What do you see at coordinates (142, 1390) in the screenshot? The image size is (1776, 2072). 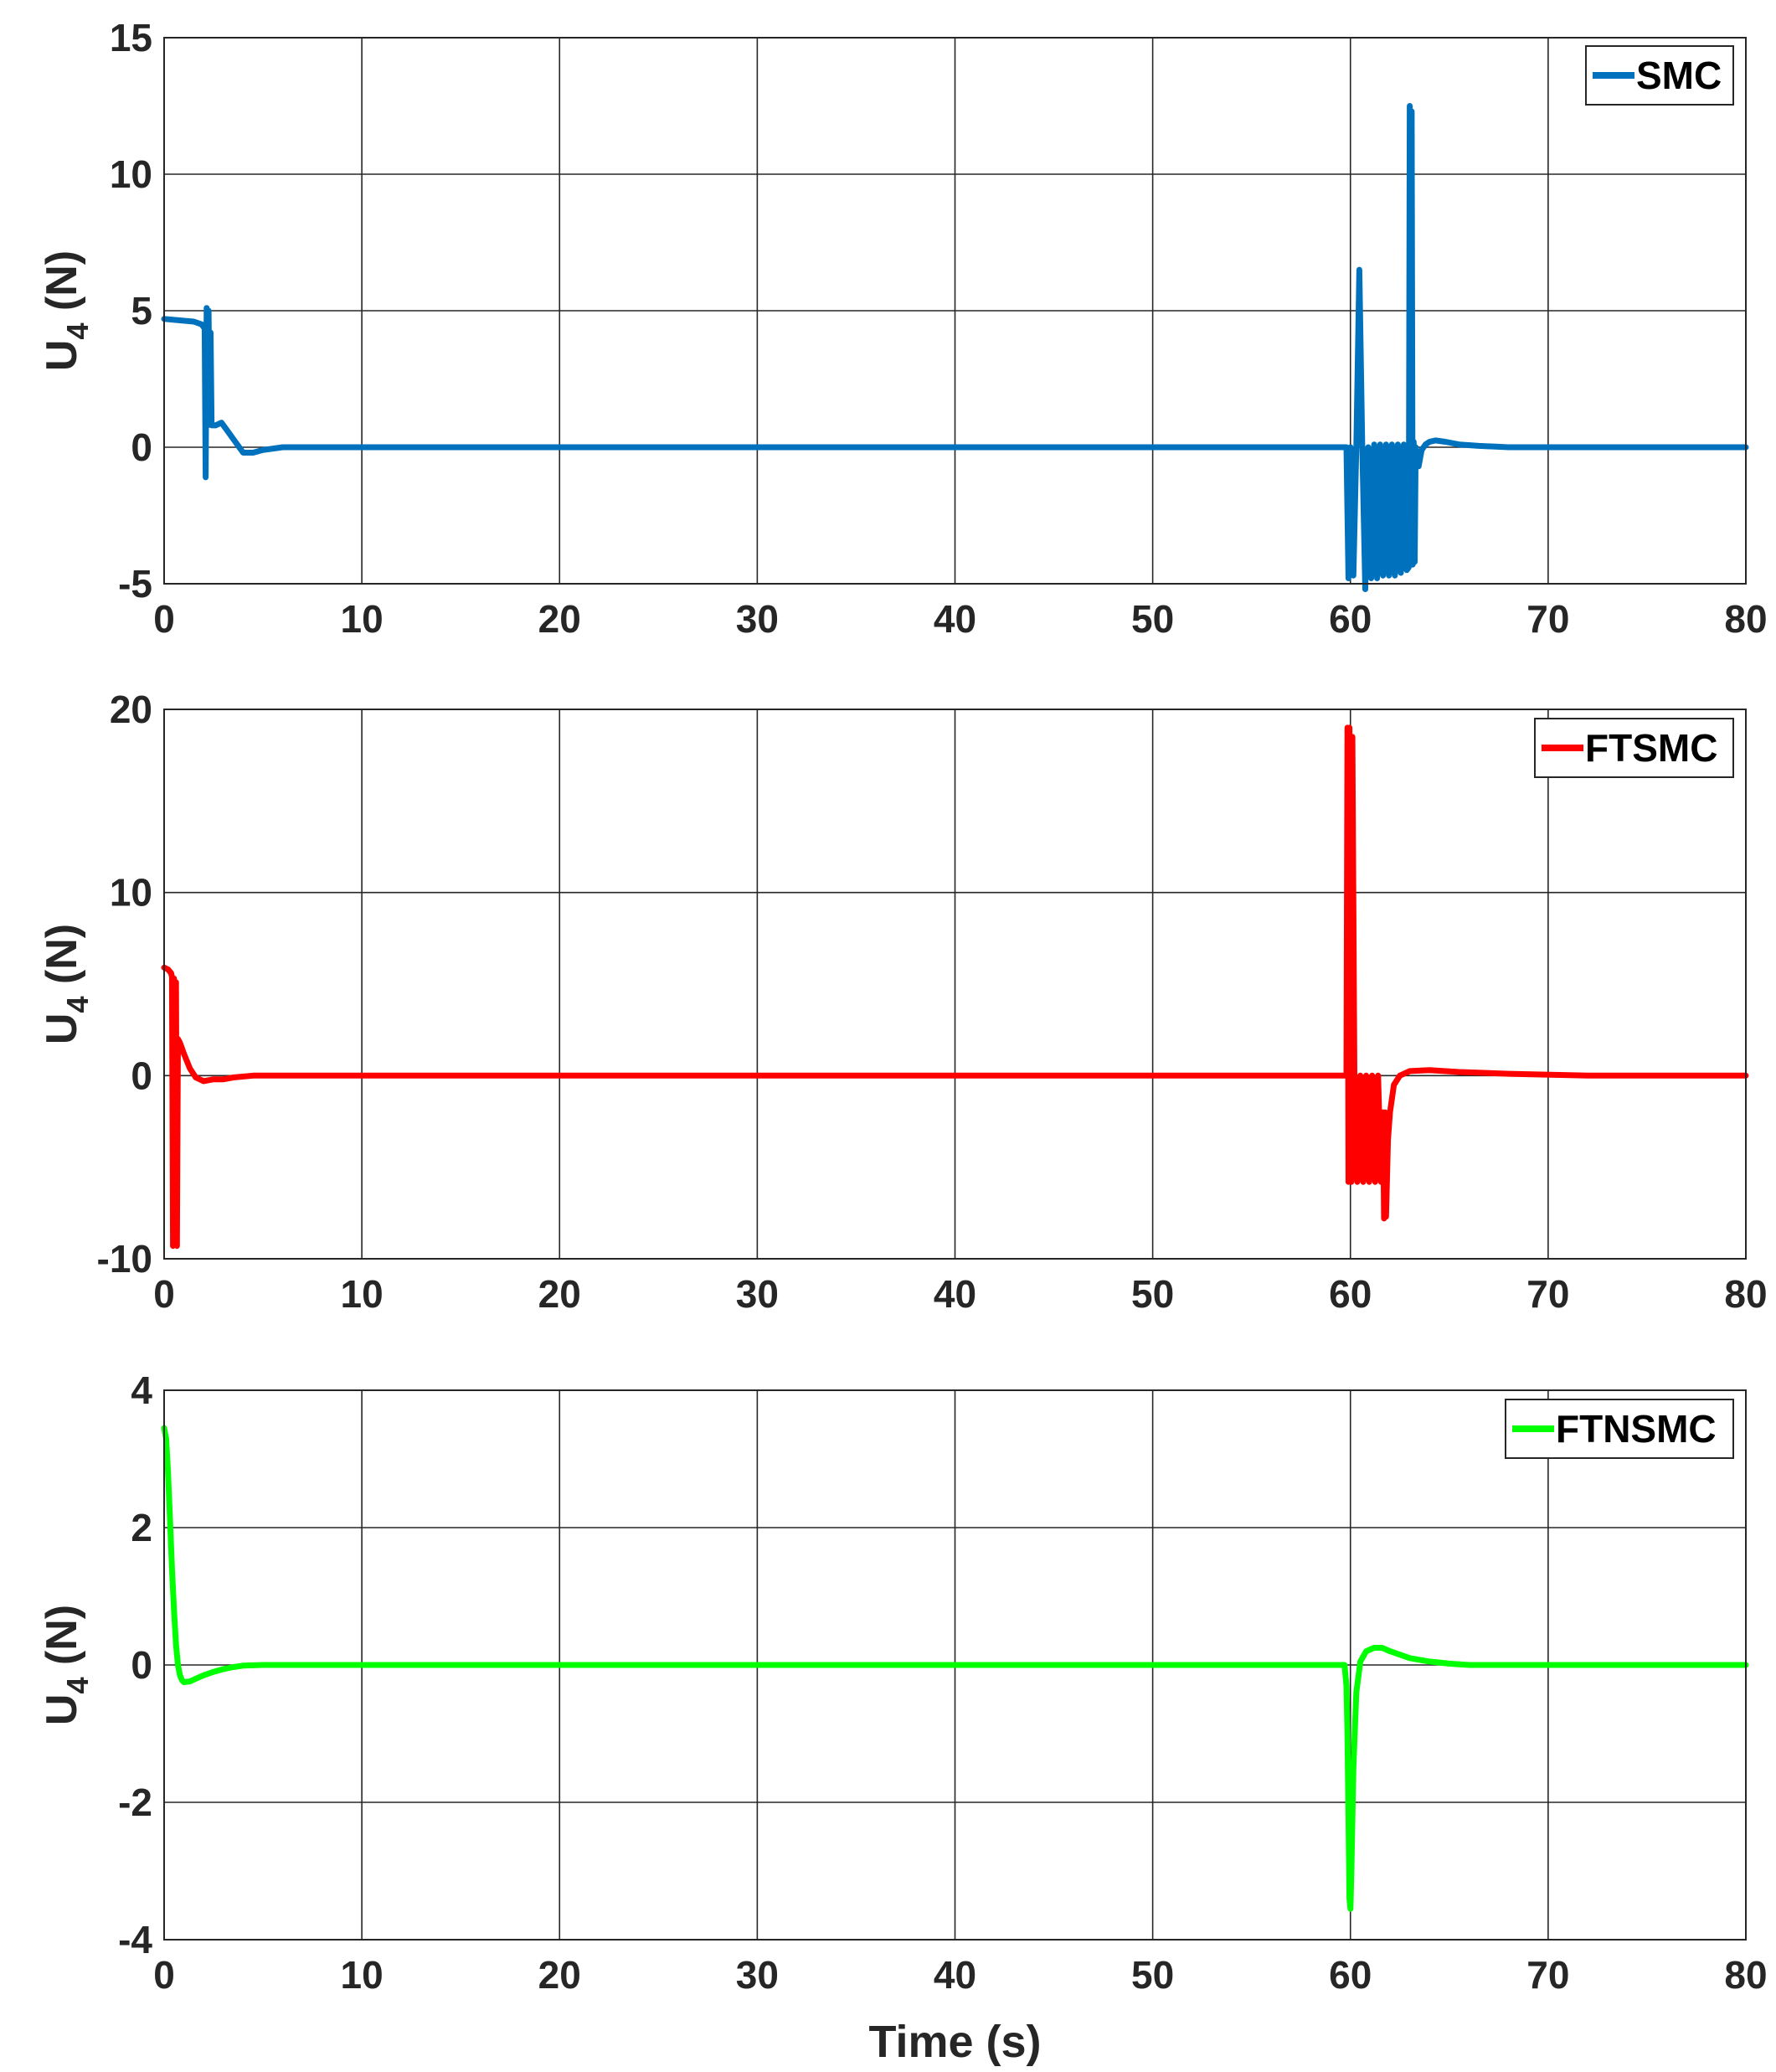 I see `y-tick-label: 4` at bounding box center [142, 1390].